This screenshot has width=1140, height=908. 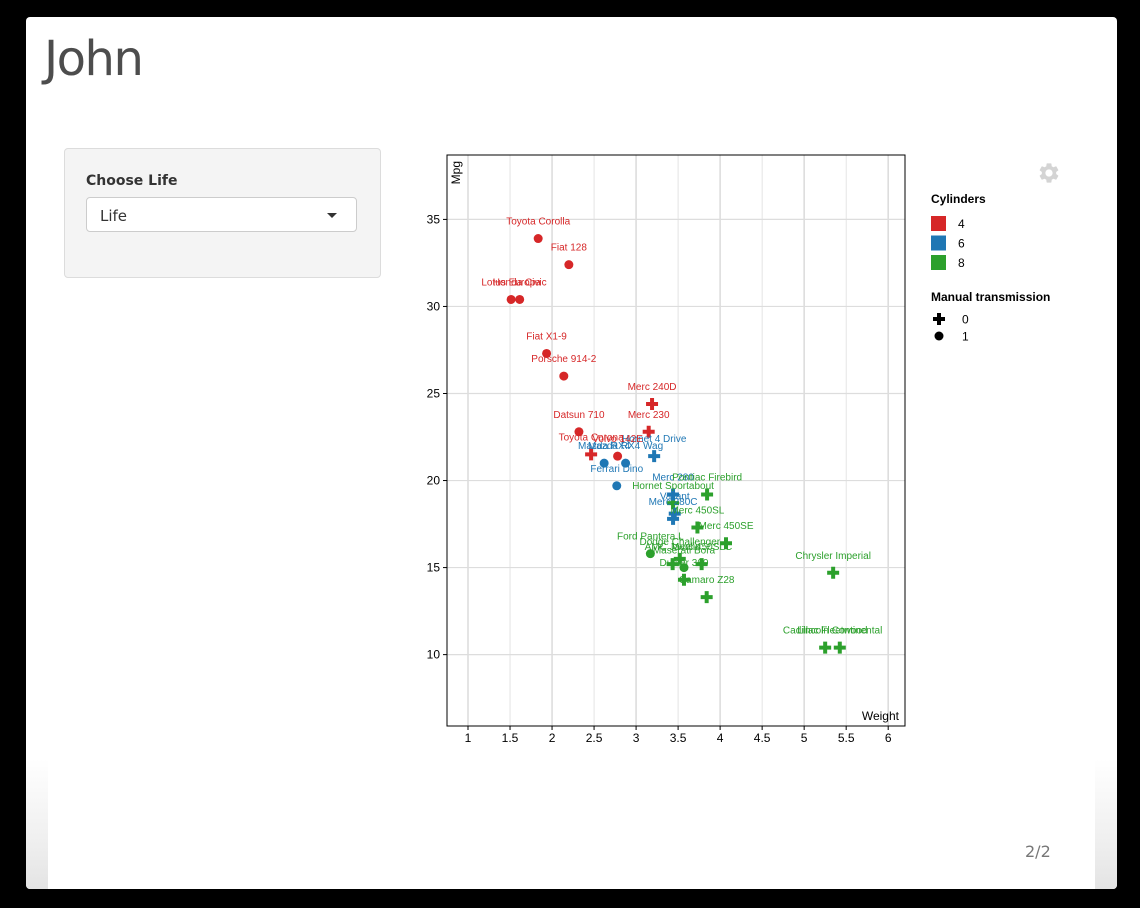 What do you see at coordinates (825, 631) in the screenshot?
I see `point-label: Cadillac Fleetwood` at bounding box center [825, 631].